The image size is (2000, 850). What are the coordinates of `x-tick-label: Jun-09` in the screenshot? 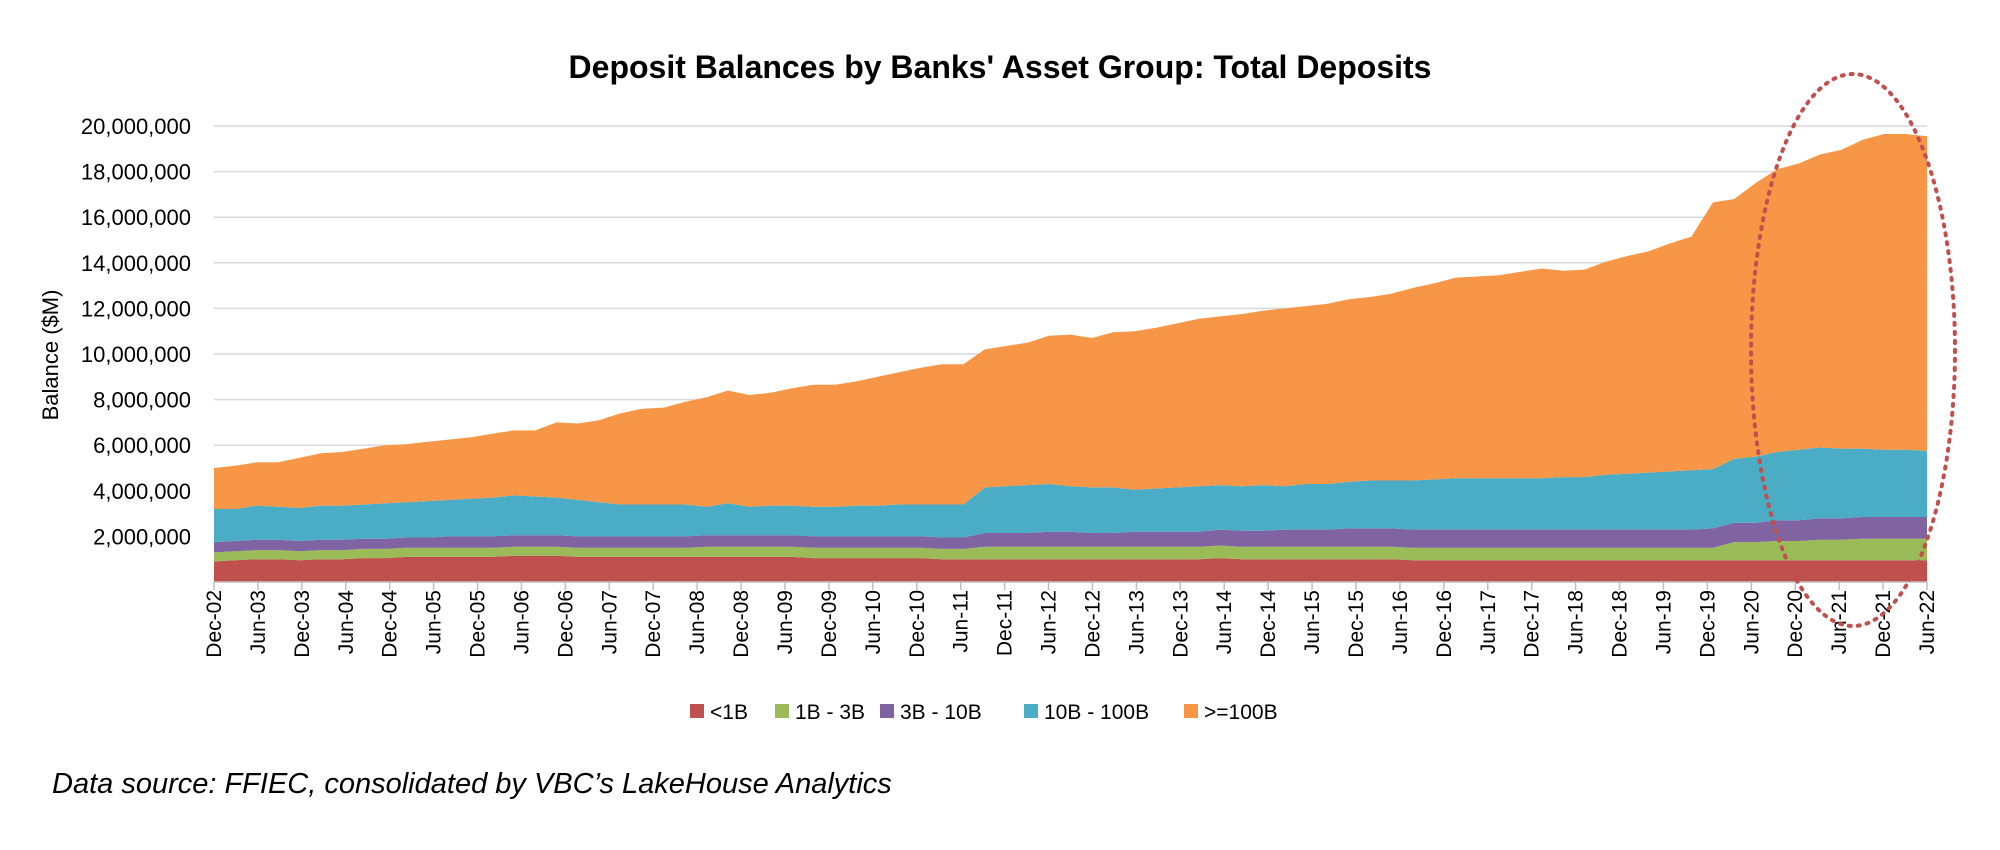 It's located at (785, 622).